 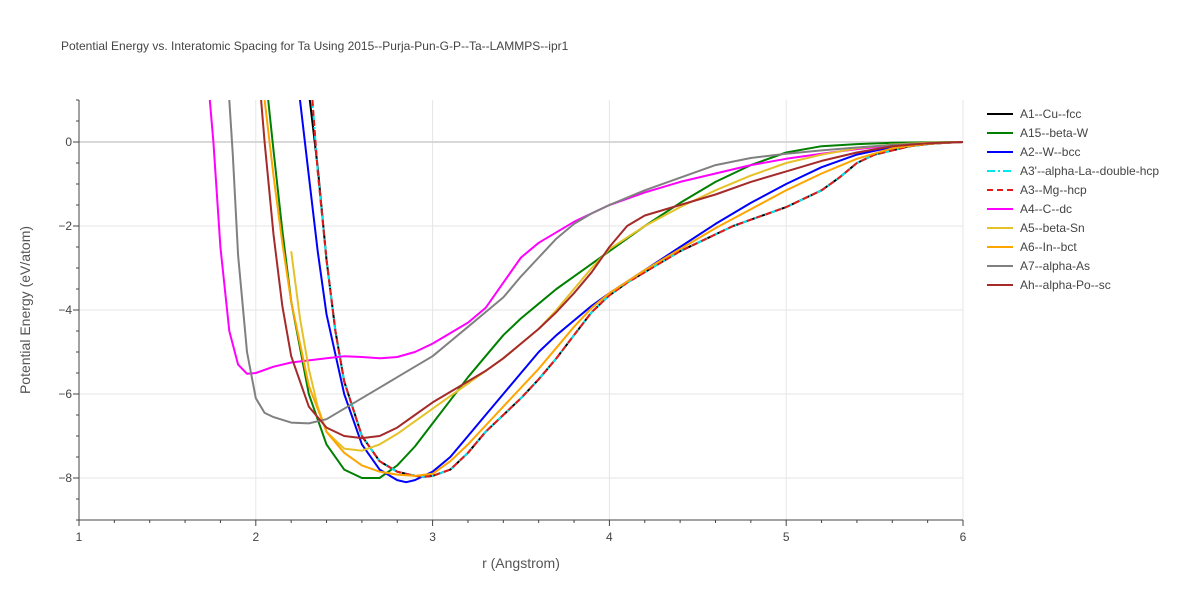 I want to click on x-axis-label: r (Angstrom), so click(x=521, y=563).